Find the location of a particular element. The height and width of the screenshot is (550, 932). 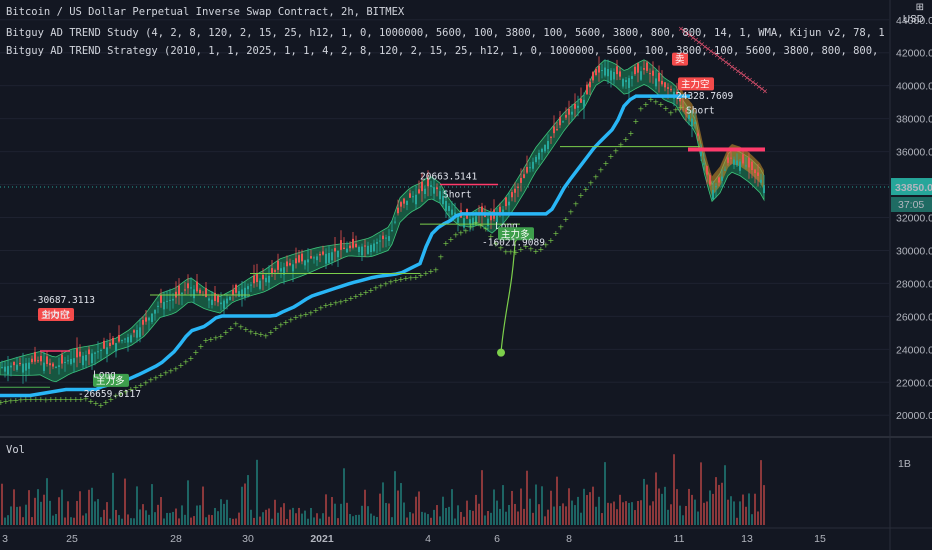

volume-legend: Vol is located at coordinates (15, 450).